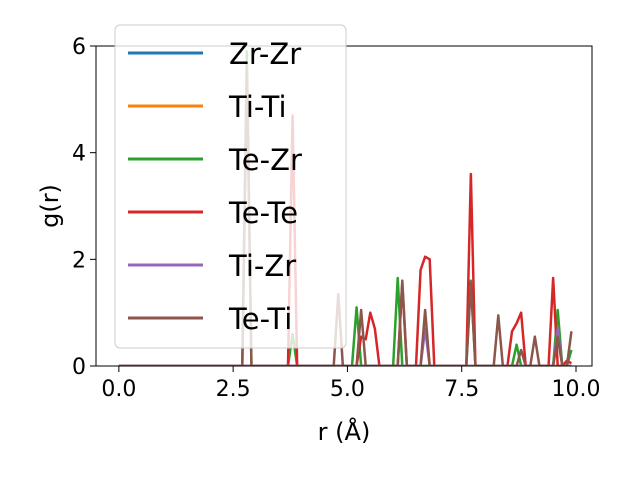 This screenshot has width=640, height=480. What do you see at coordinates (79, 367) in the screenshot?
I see `y-tick-label: 0` at bounding box center [79, 367].